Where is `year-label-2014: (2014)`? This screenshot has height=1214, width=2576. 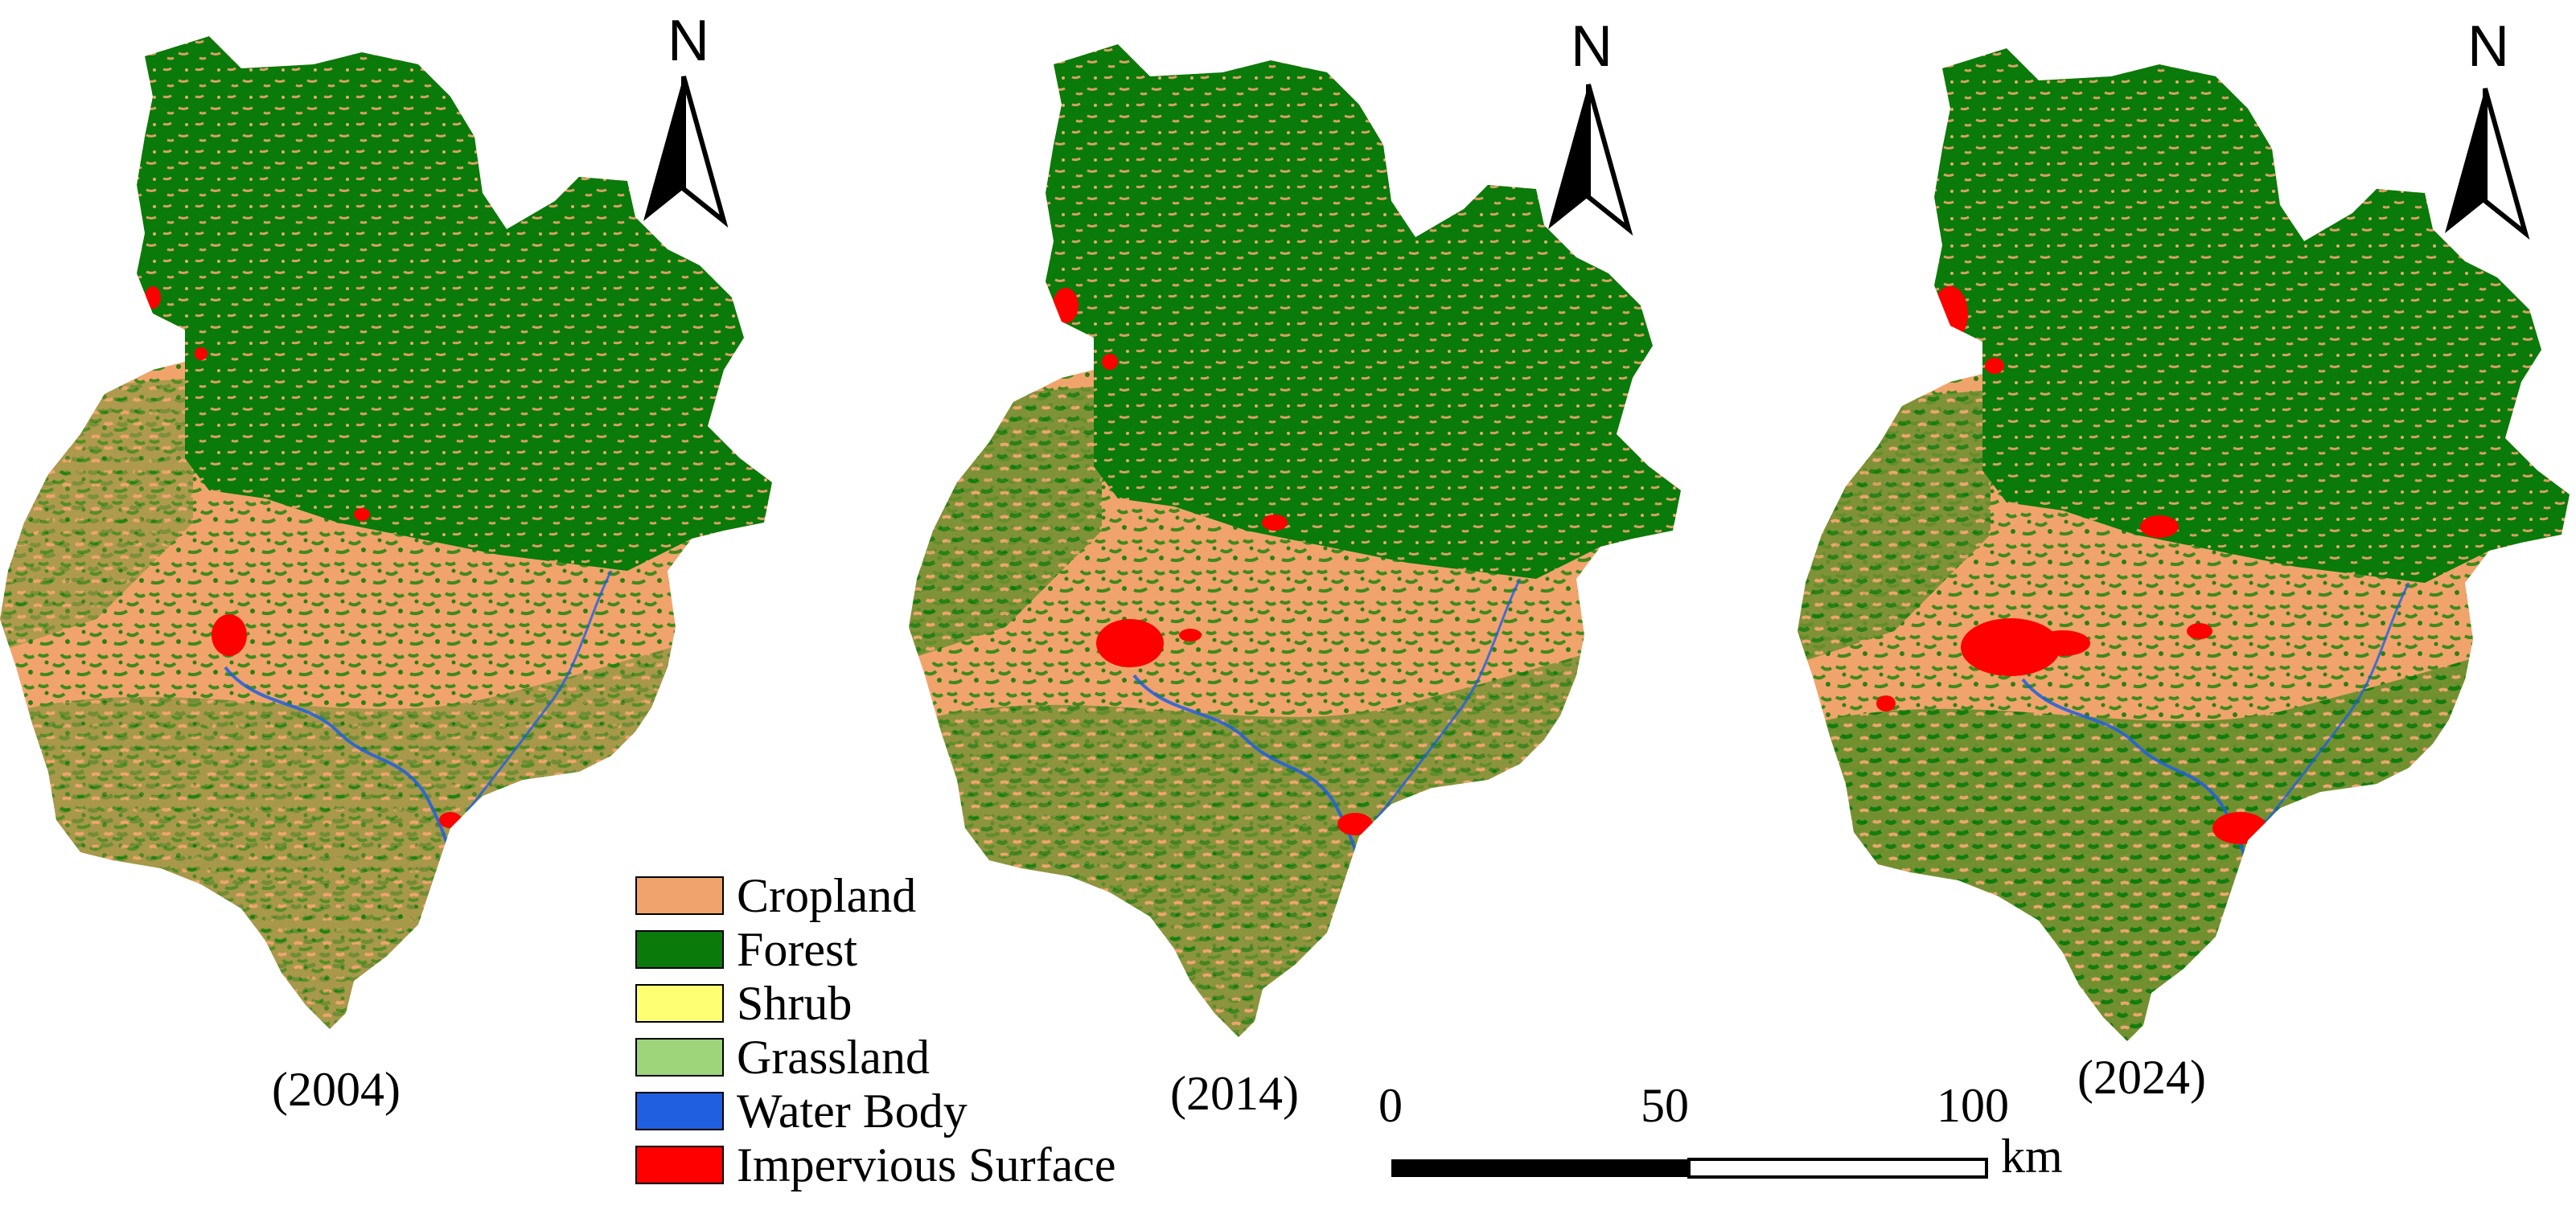 year-label-2014: (2014) is located at coordinates (1234, 1093).